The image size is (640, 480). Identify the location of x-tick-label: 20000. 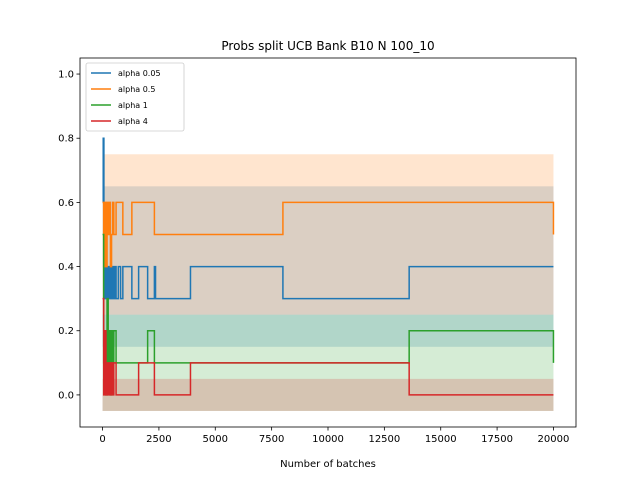
(554, 439).